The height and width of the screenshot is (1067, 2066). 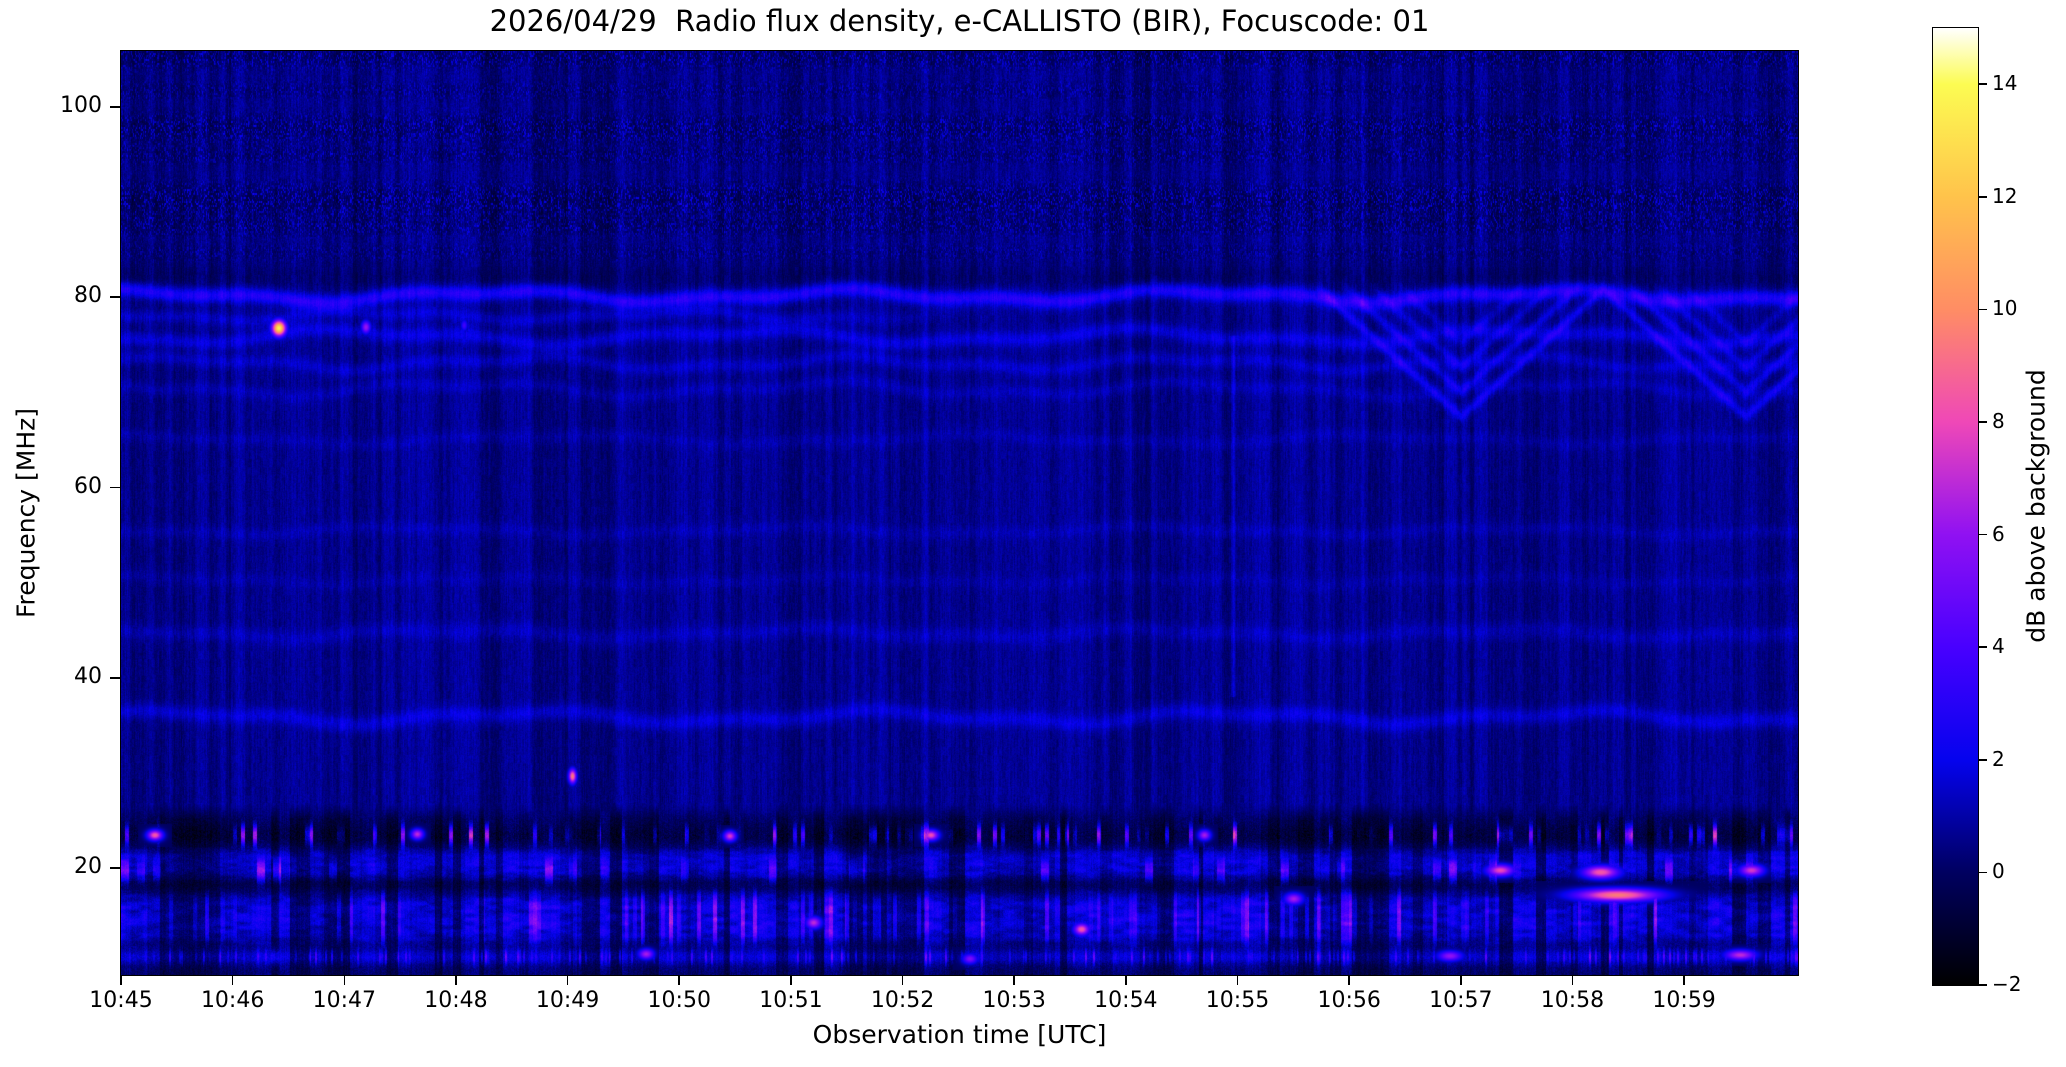 I want to click on colorbar, so click(x=1955, y=506).